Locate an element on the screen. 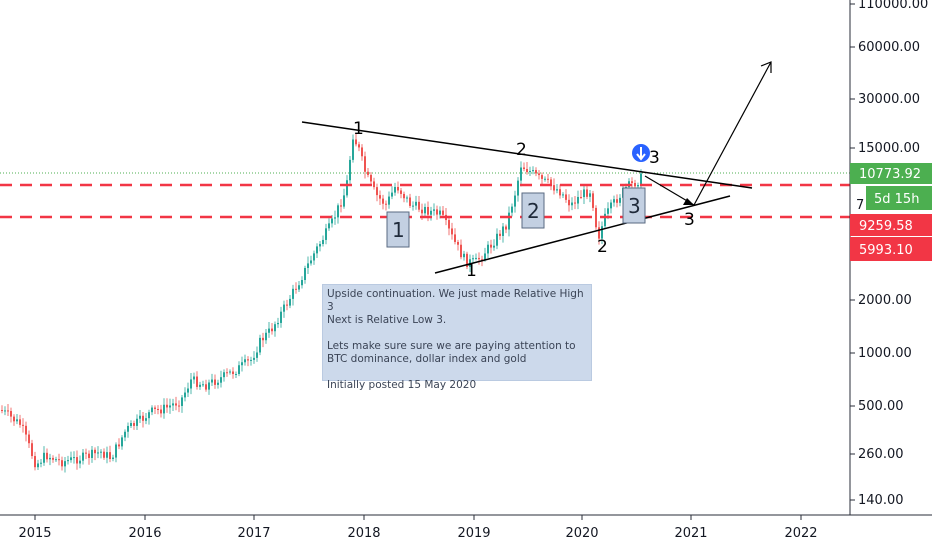  wave-high-3-label: 3 is located at coordinates (654, 158).